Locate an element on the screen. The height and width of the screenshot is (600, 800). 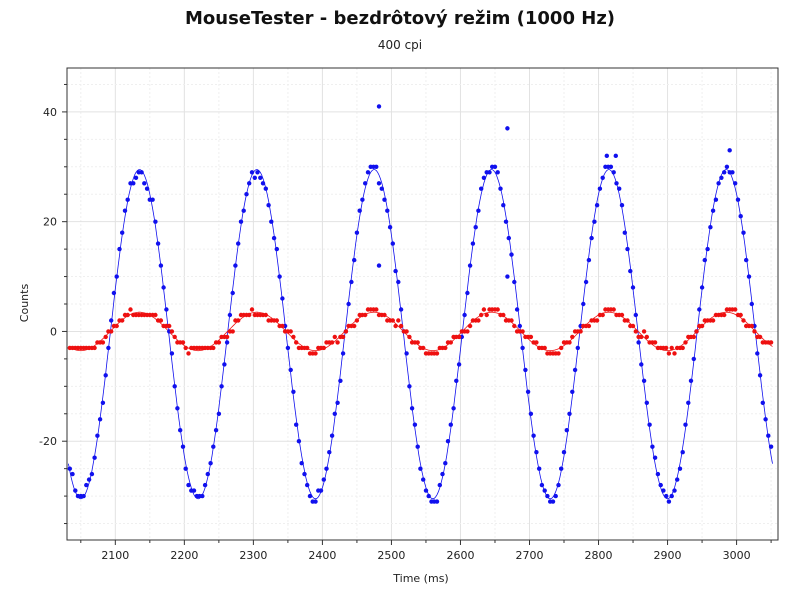
x-axis-label: Time (ms) is located at coordinates (420, 578).